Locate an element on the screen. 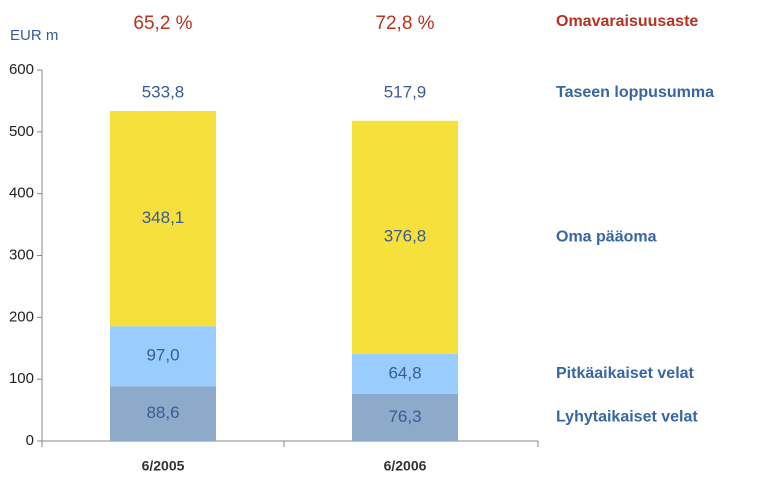 The height and width of the screenshot is (479, 769). legend-label: Lyhytaikaiset velat is located at coordinates (627, 417).